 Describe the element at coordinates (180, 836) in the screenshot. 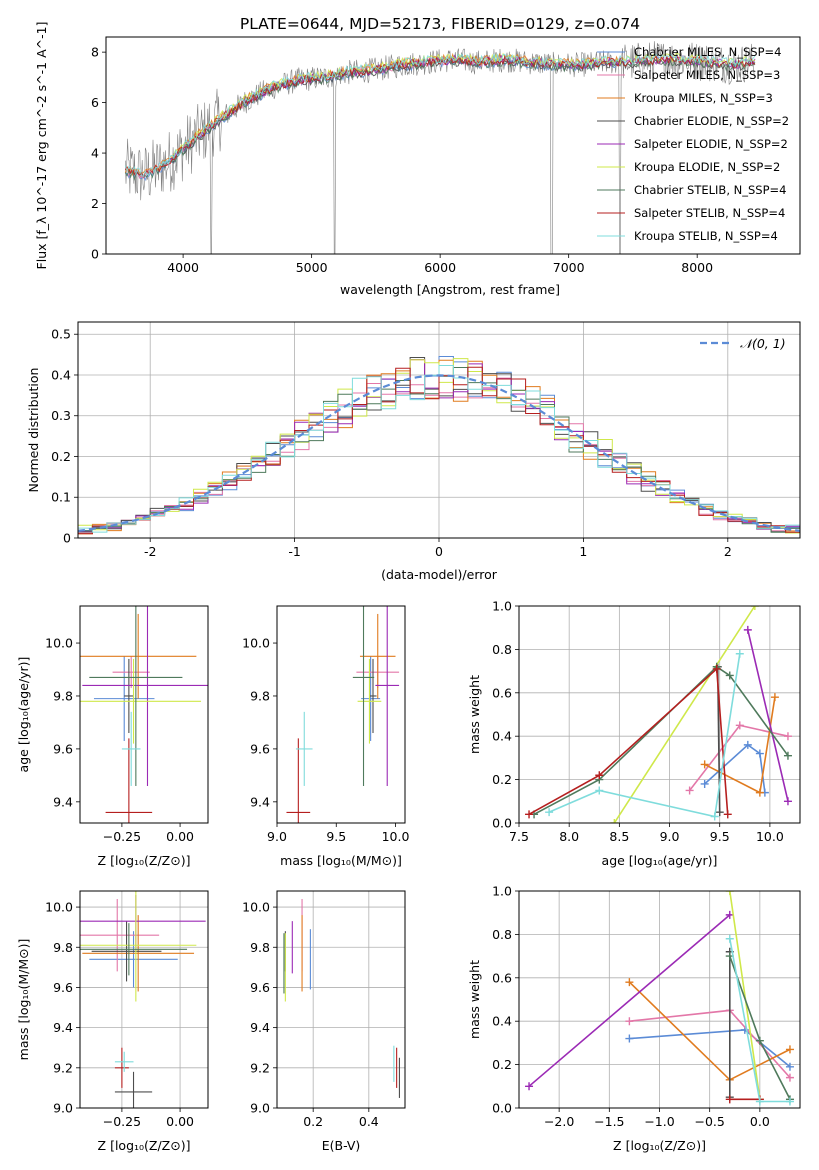

I see `x-tick-label: 0.00` at that location.